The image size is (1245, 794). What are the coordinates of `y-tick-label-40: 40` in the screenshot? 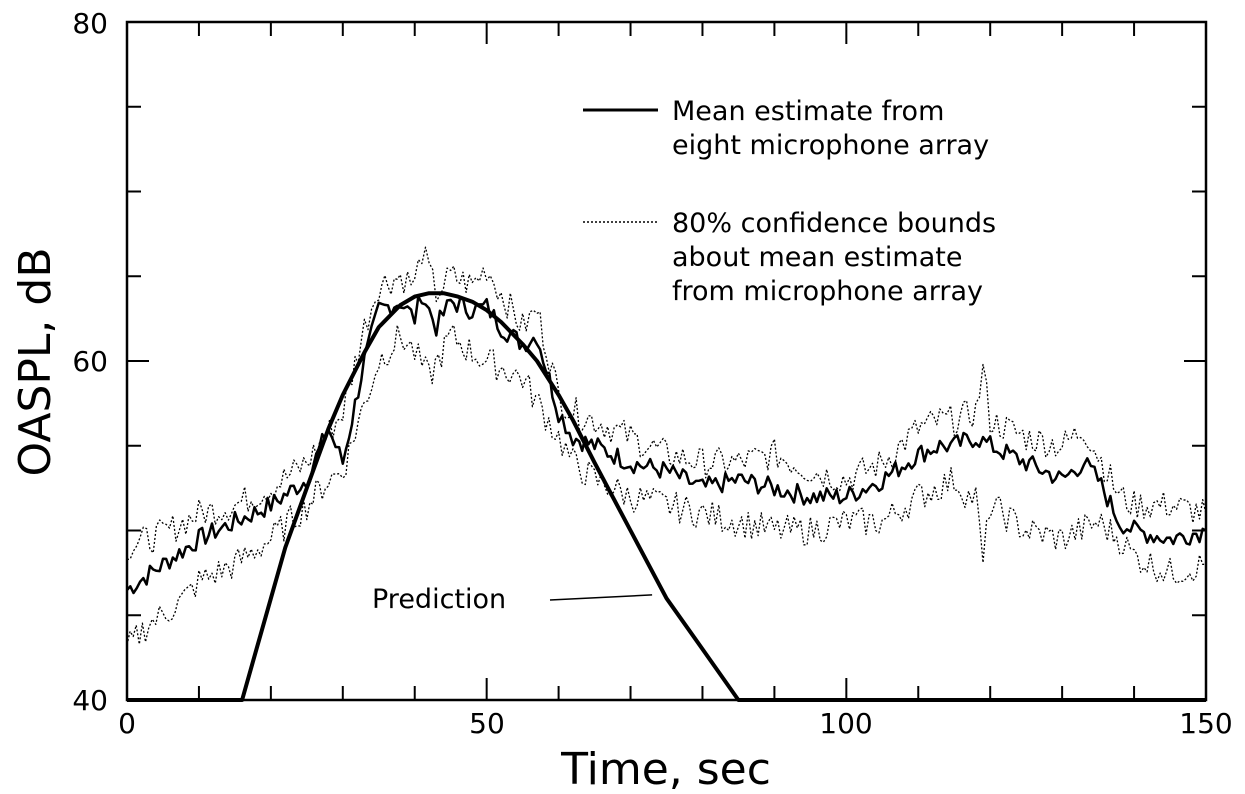 It's located at (90, 700).